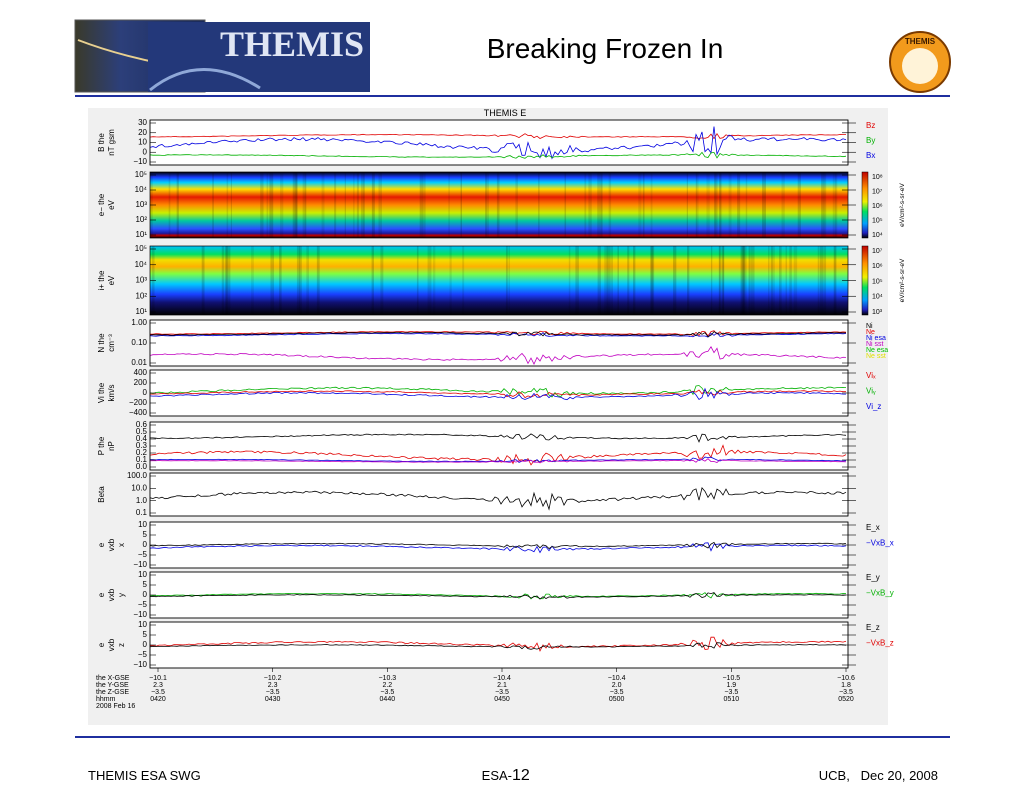  Describe the element at coordinates (141, 372) in the screenshot. I see `y-tick-label: 400` at that location.